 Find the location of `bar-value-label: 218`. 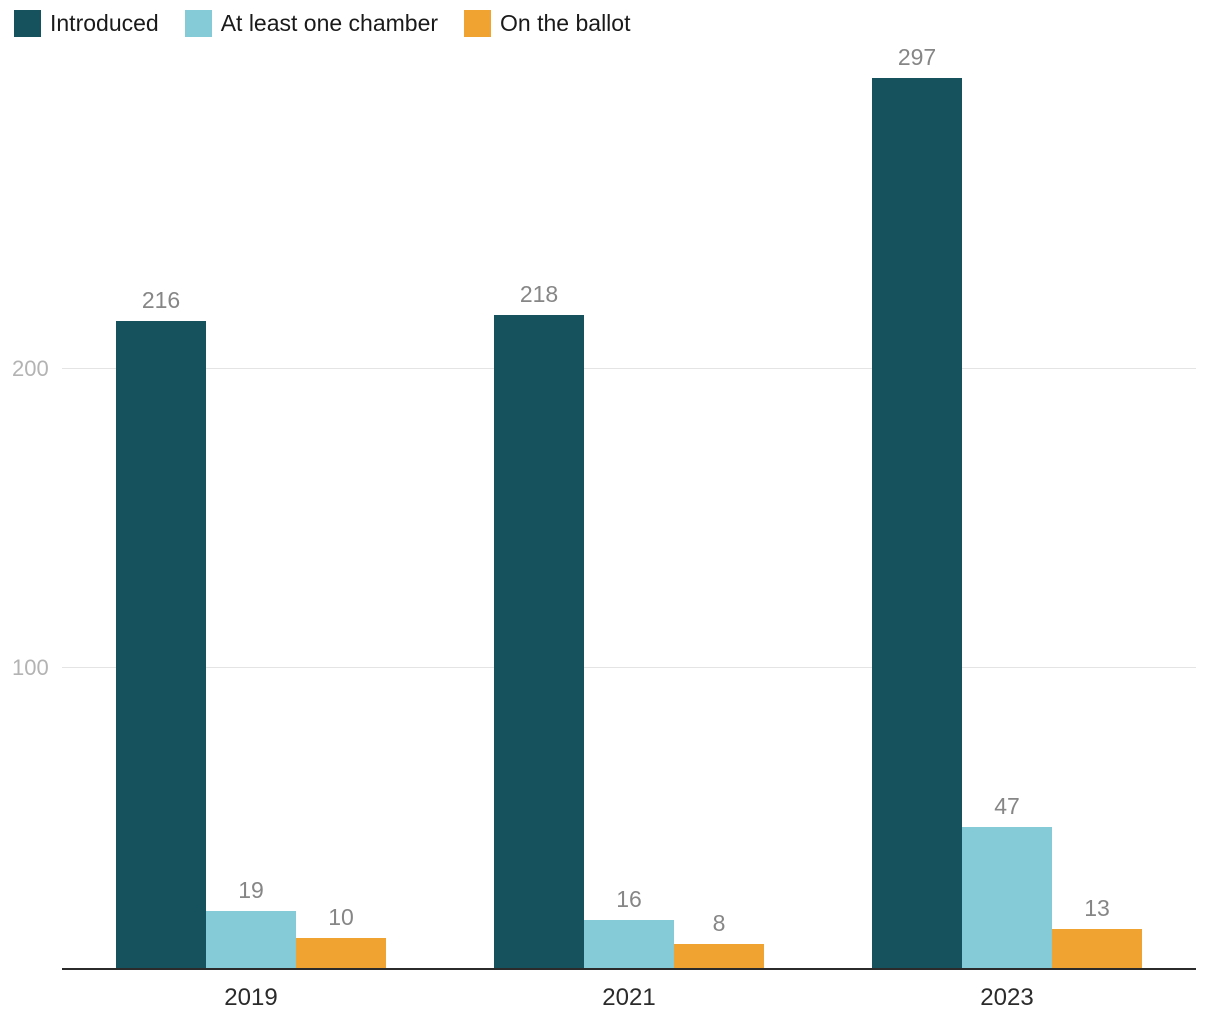

bar-value-label: 218 is located at coordinates (539, 294).